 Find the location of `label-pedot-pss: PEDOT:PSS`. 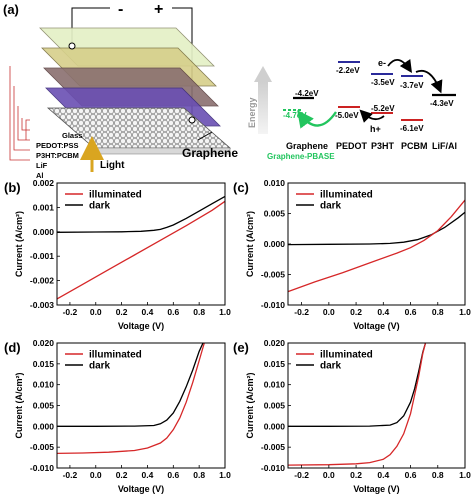

label-pedot-pss: PEDOT:PSS is located at coordinates (57, 145).